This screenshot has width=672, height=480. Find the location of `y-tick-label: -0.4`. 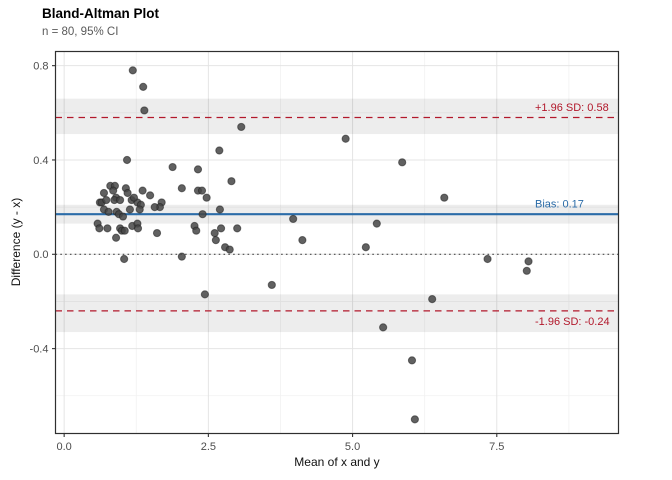

y-tick-label: -0.4 is located at coordinates (39, 349).